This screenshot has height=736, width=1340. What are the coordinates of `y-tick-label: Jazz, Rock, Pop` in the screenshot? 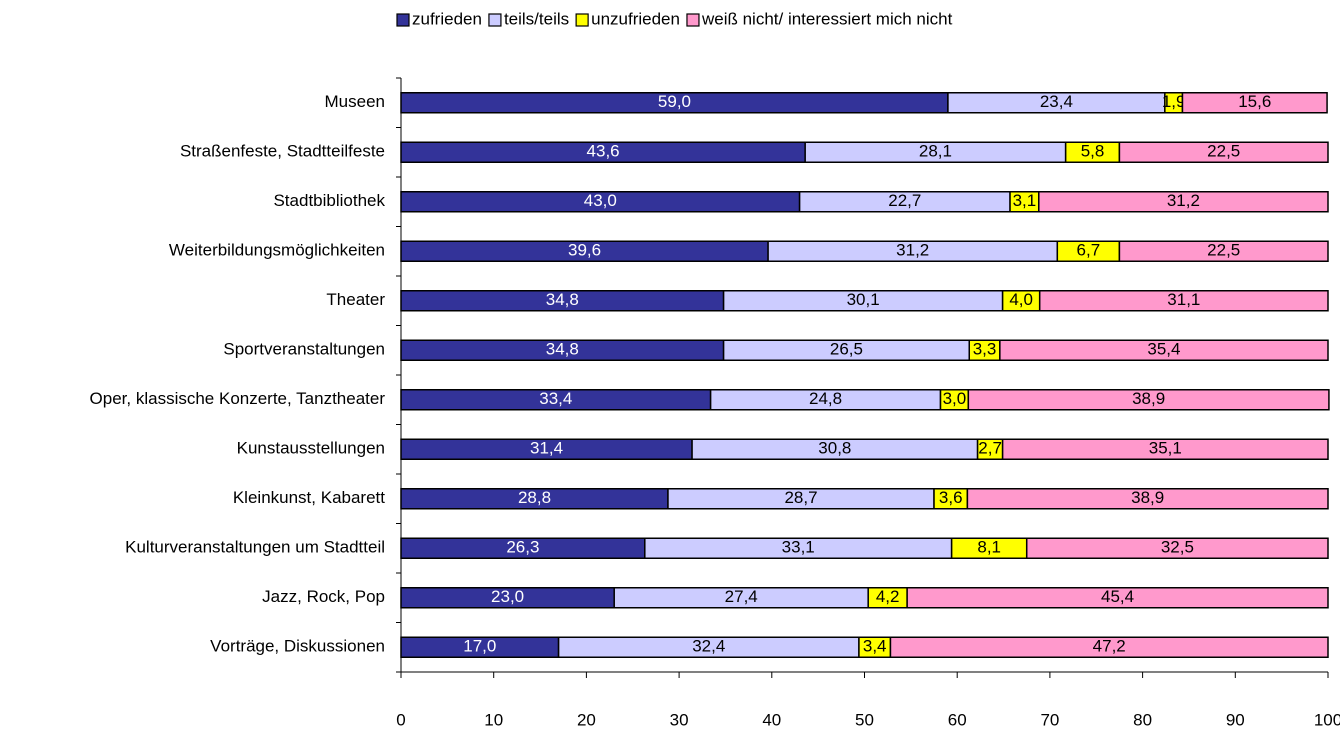 It's located at (323, 596).